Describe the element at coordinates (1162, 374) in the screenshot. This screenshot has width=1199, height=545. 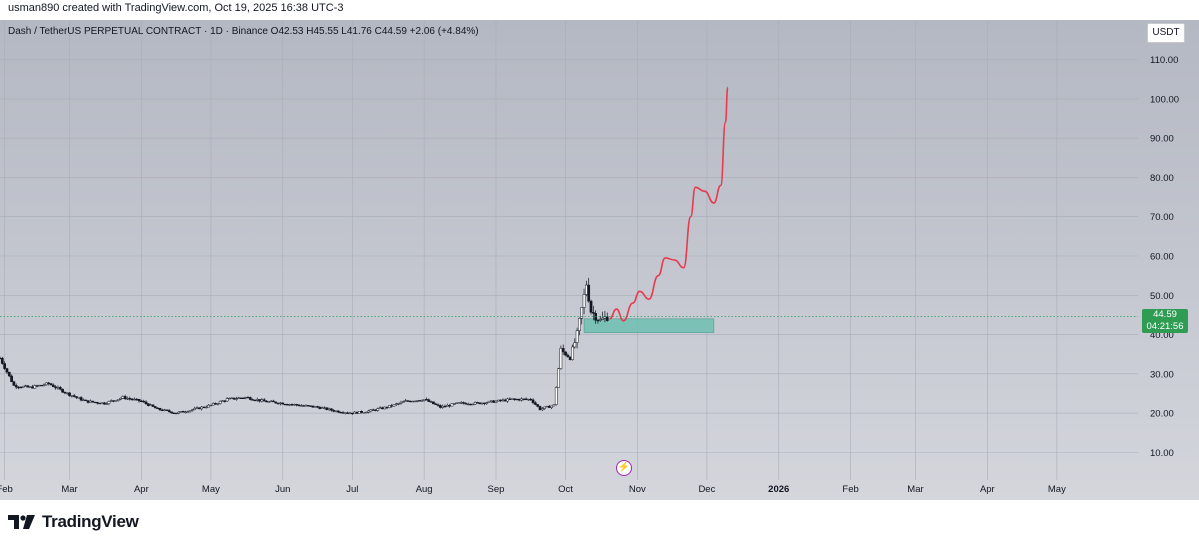
I see `y-tick-label: 30.00` at that location.